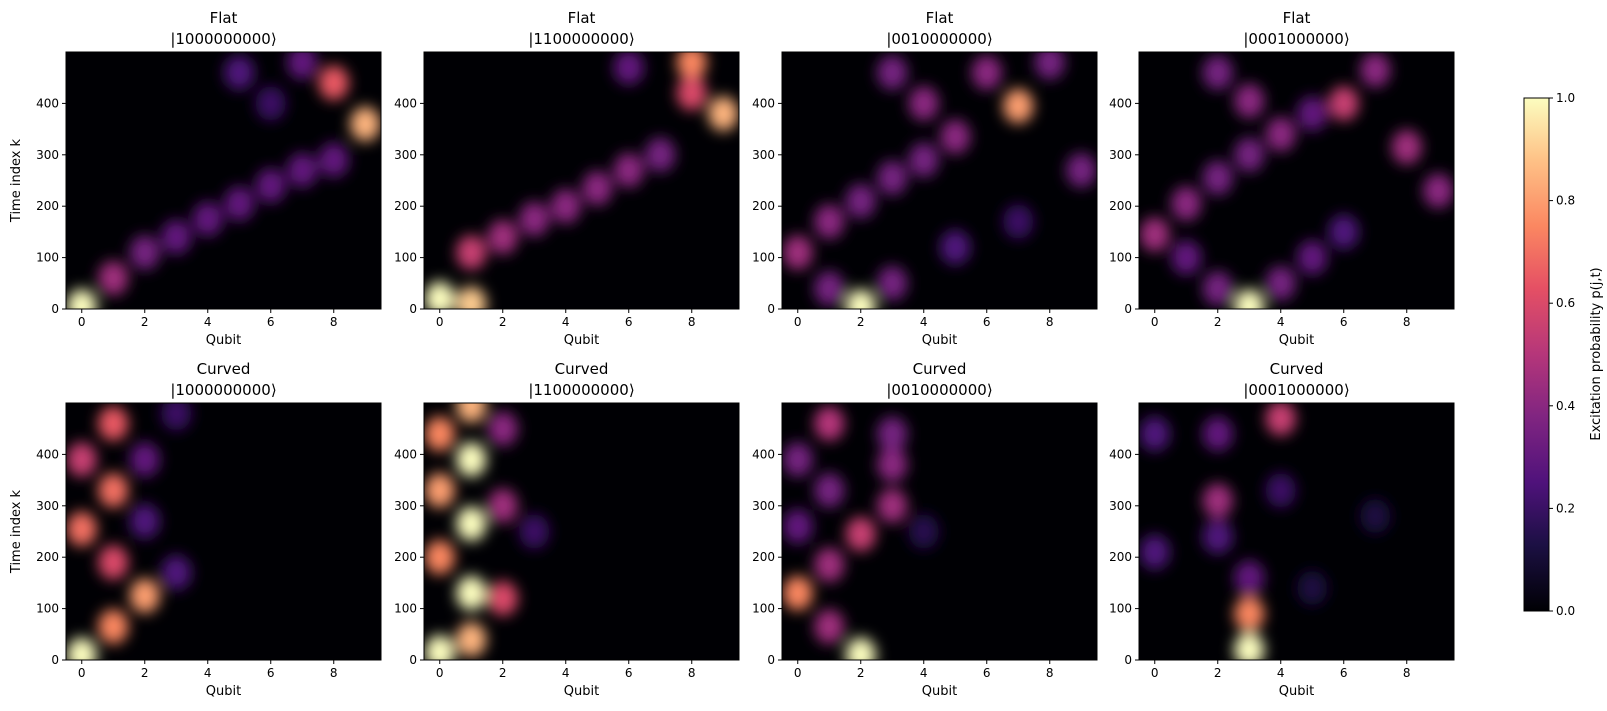 The height and width of the screenshot is (711, 1607). I want to click on colorbar-tick-label: 0.4, so click(1565, 406).